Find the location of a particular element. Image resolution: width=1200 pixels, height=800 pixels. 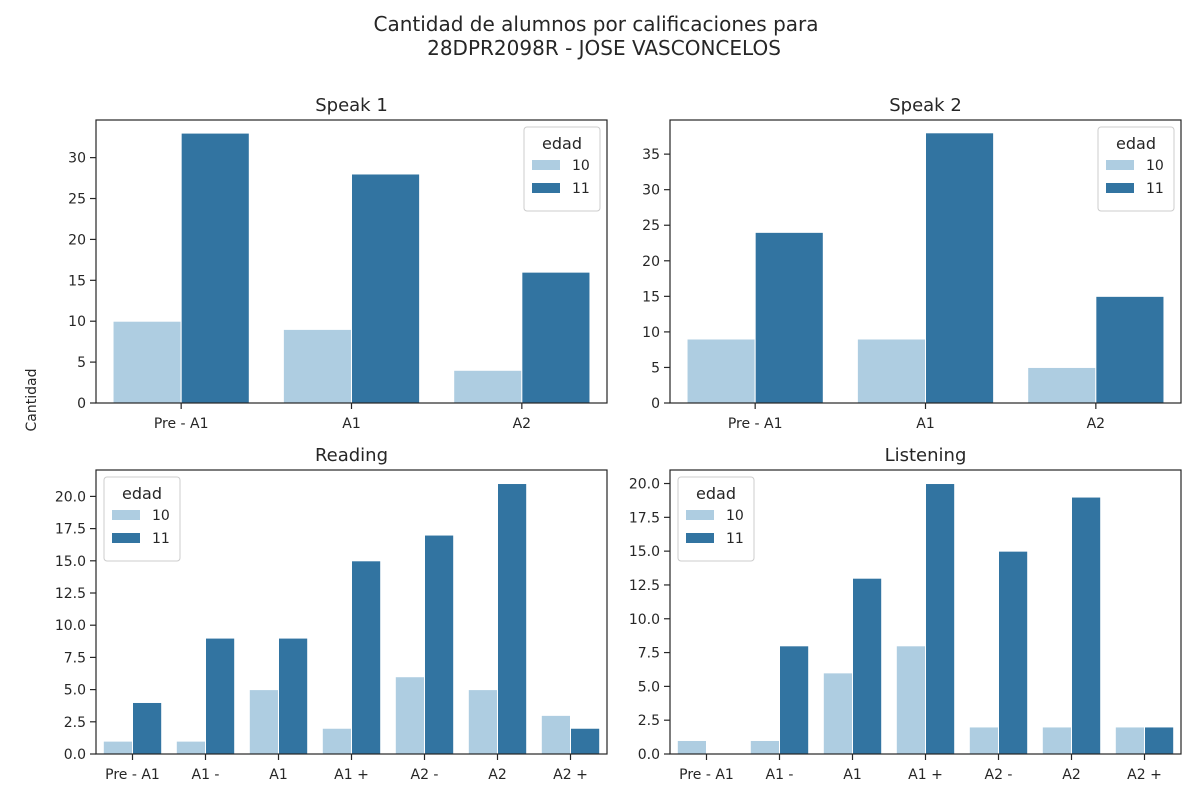

panel-title: Speak 1 is located at coordinates (351, 105).